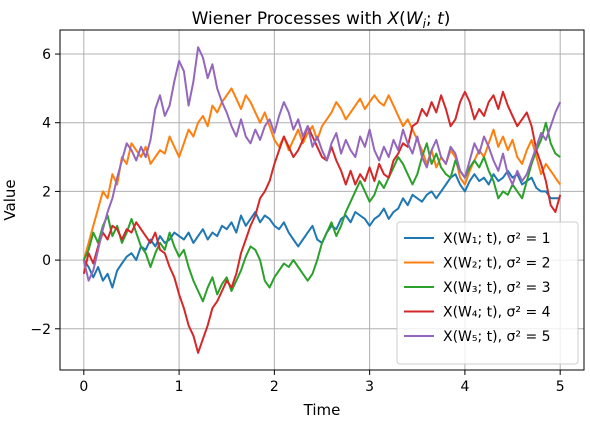 This screenshot has height=430, width=590. I want to click on y-axis-label: Value, so click(10, 199).